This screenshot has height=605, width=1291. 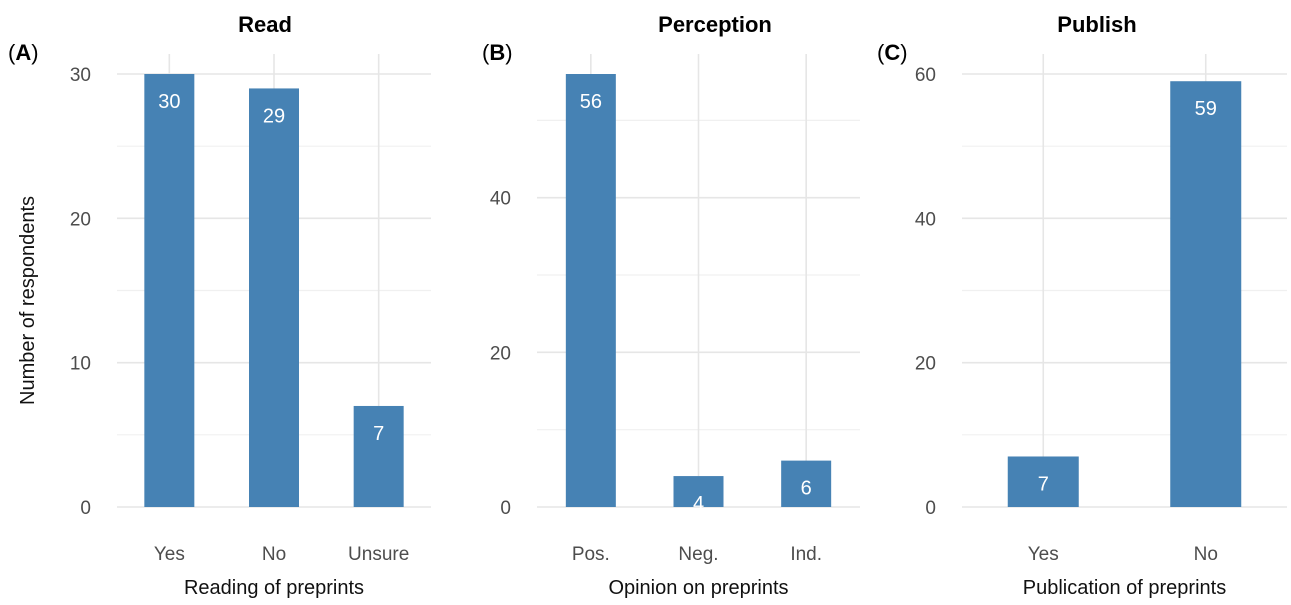 I want to click on panel-title: Read, so click(x=265, y=24).